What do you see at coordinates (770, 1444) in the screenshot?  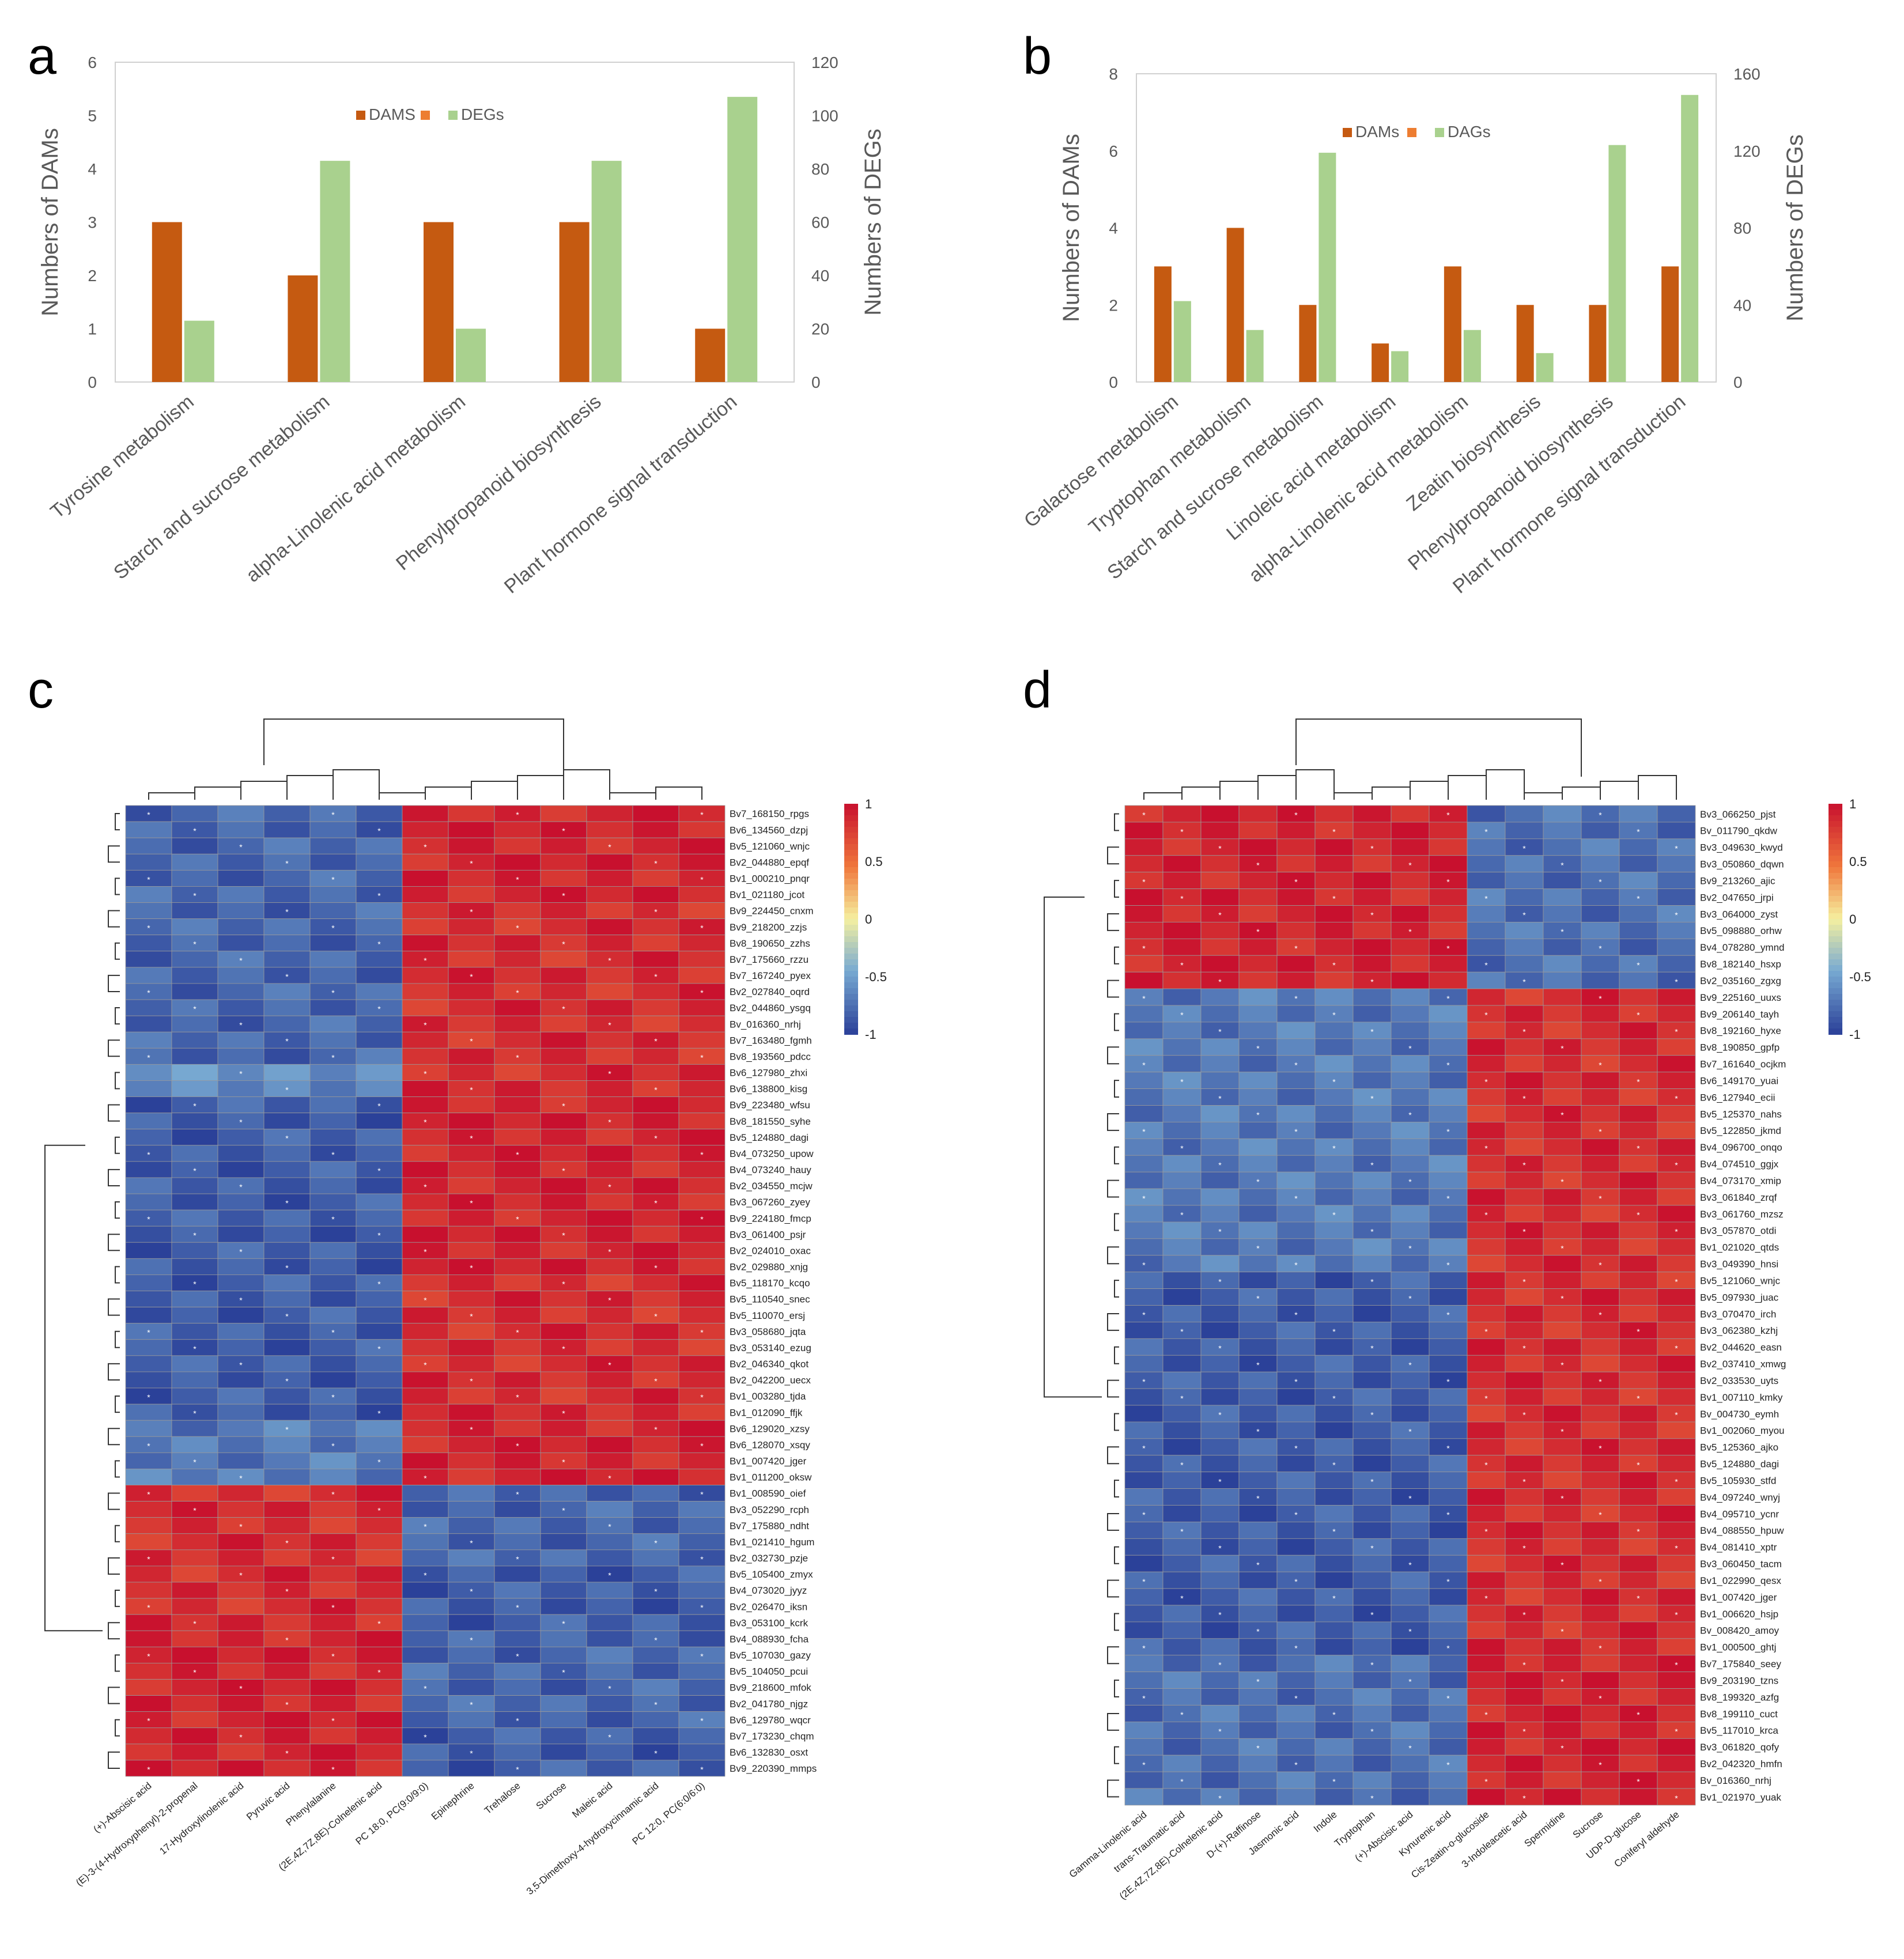 I see `row-label: Bv6_128070_xsqy` at bounding box center [770, 1444].